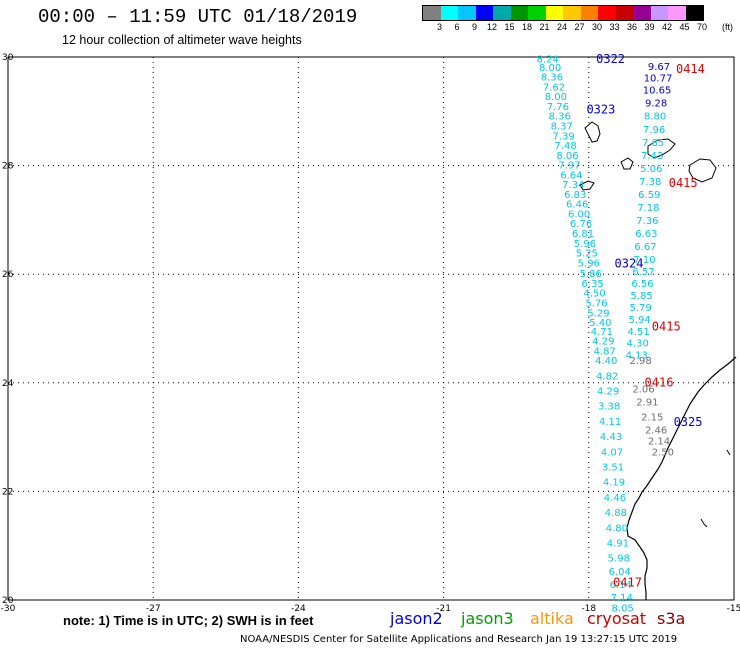  What do you see at coordinates (560, 117) in the screenshot?
I see `wave-height-value: 8.36` at bounding box center [560, 117].